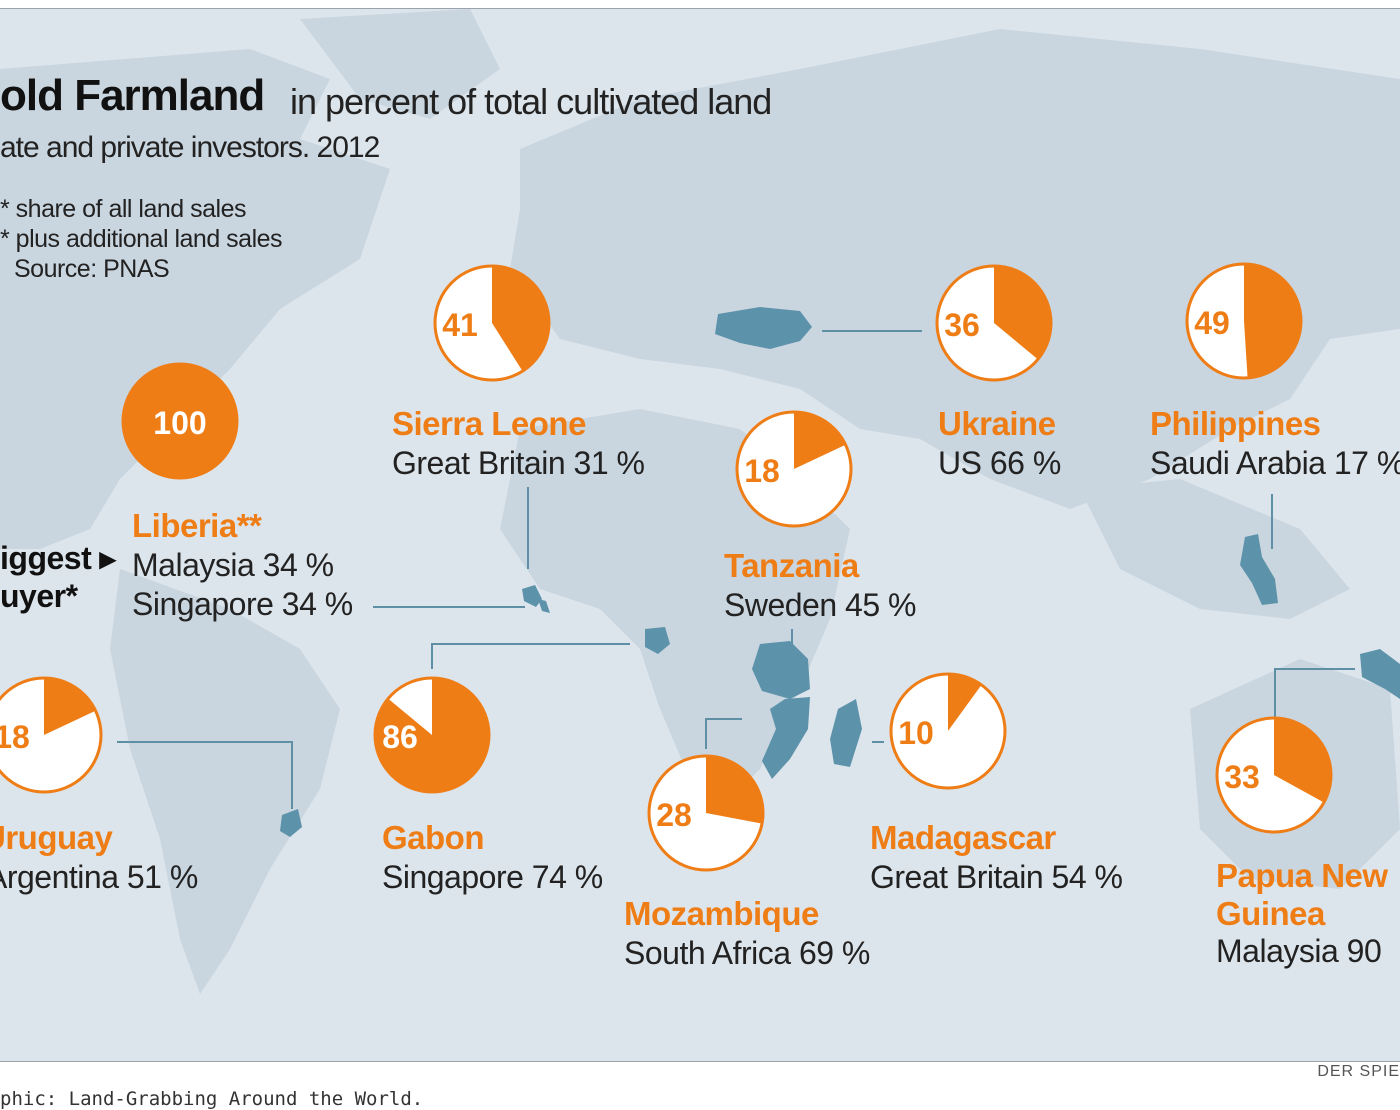 This screenshot has width=1400, height=1110. I want to click on note-share: * share of all land sales, so click(123, 209).